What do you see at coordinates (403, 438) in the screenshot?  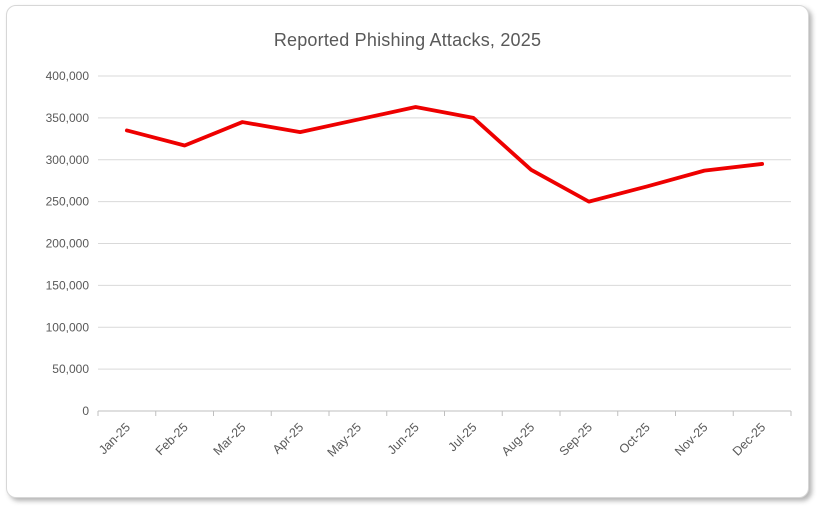 I see `x-axis-tick-label: Jun-25` at bounding box center [403, 438].